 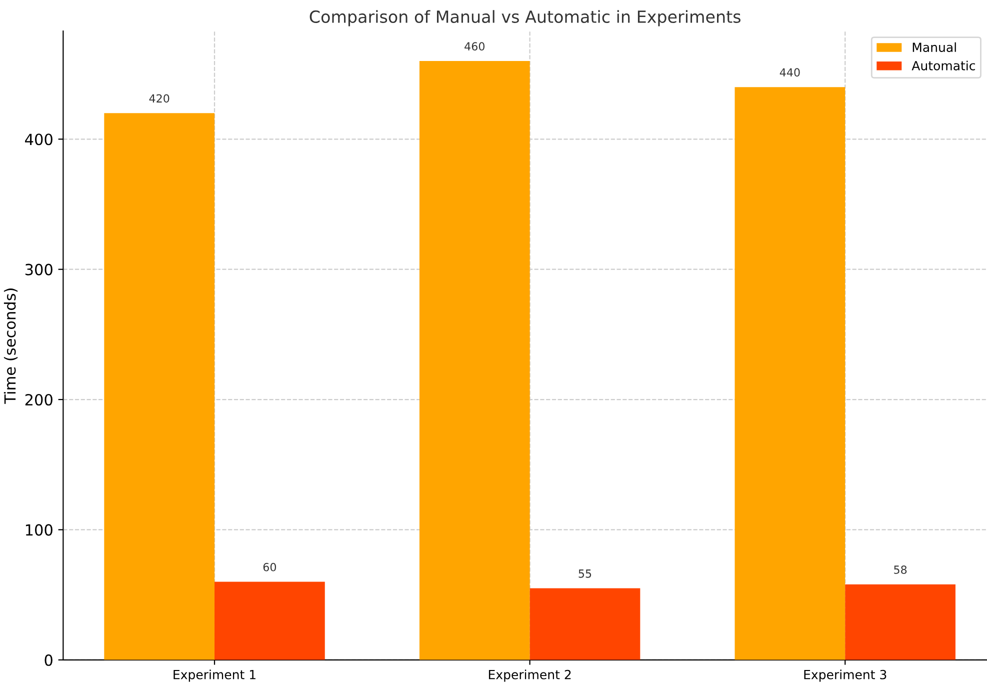 I want to click on legend-label: Automatic, so click(x=943, y=65).